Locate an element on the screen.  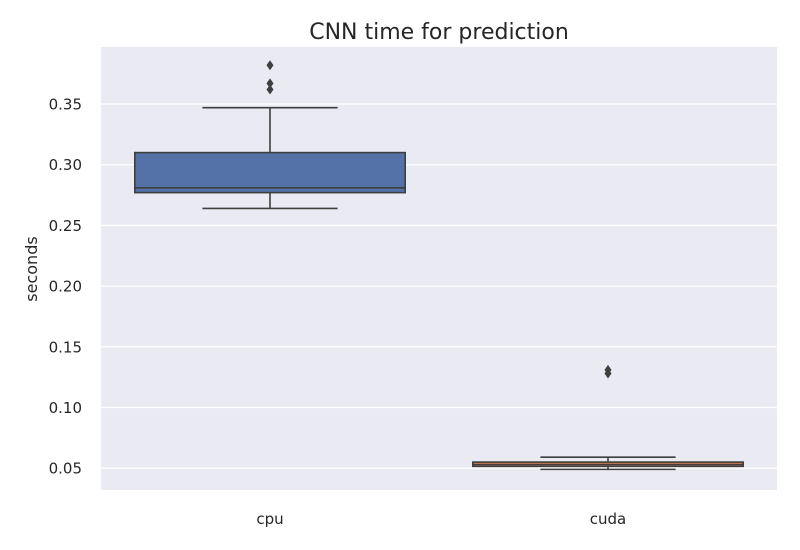
y-tick-label: 0.15 is located at coordinates (65, 347).